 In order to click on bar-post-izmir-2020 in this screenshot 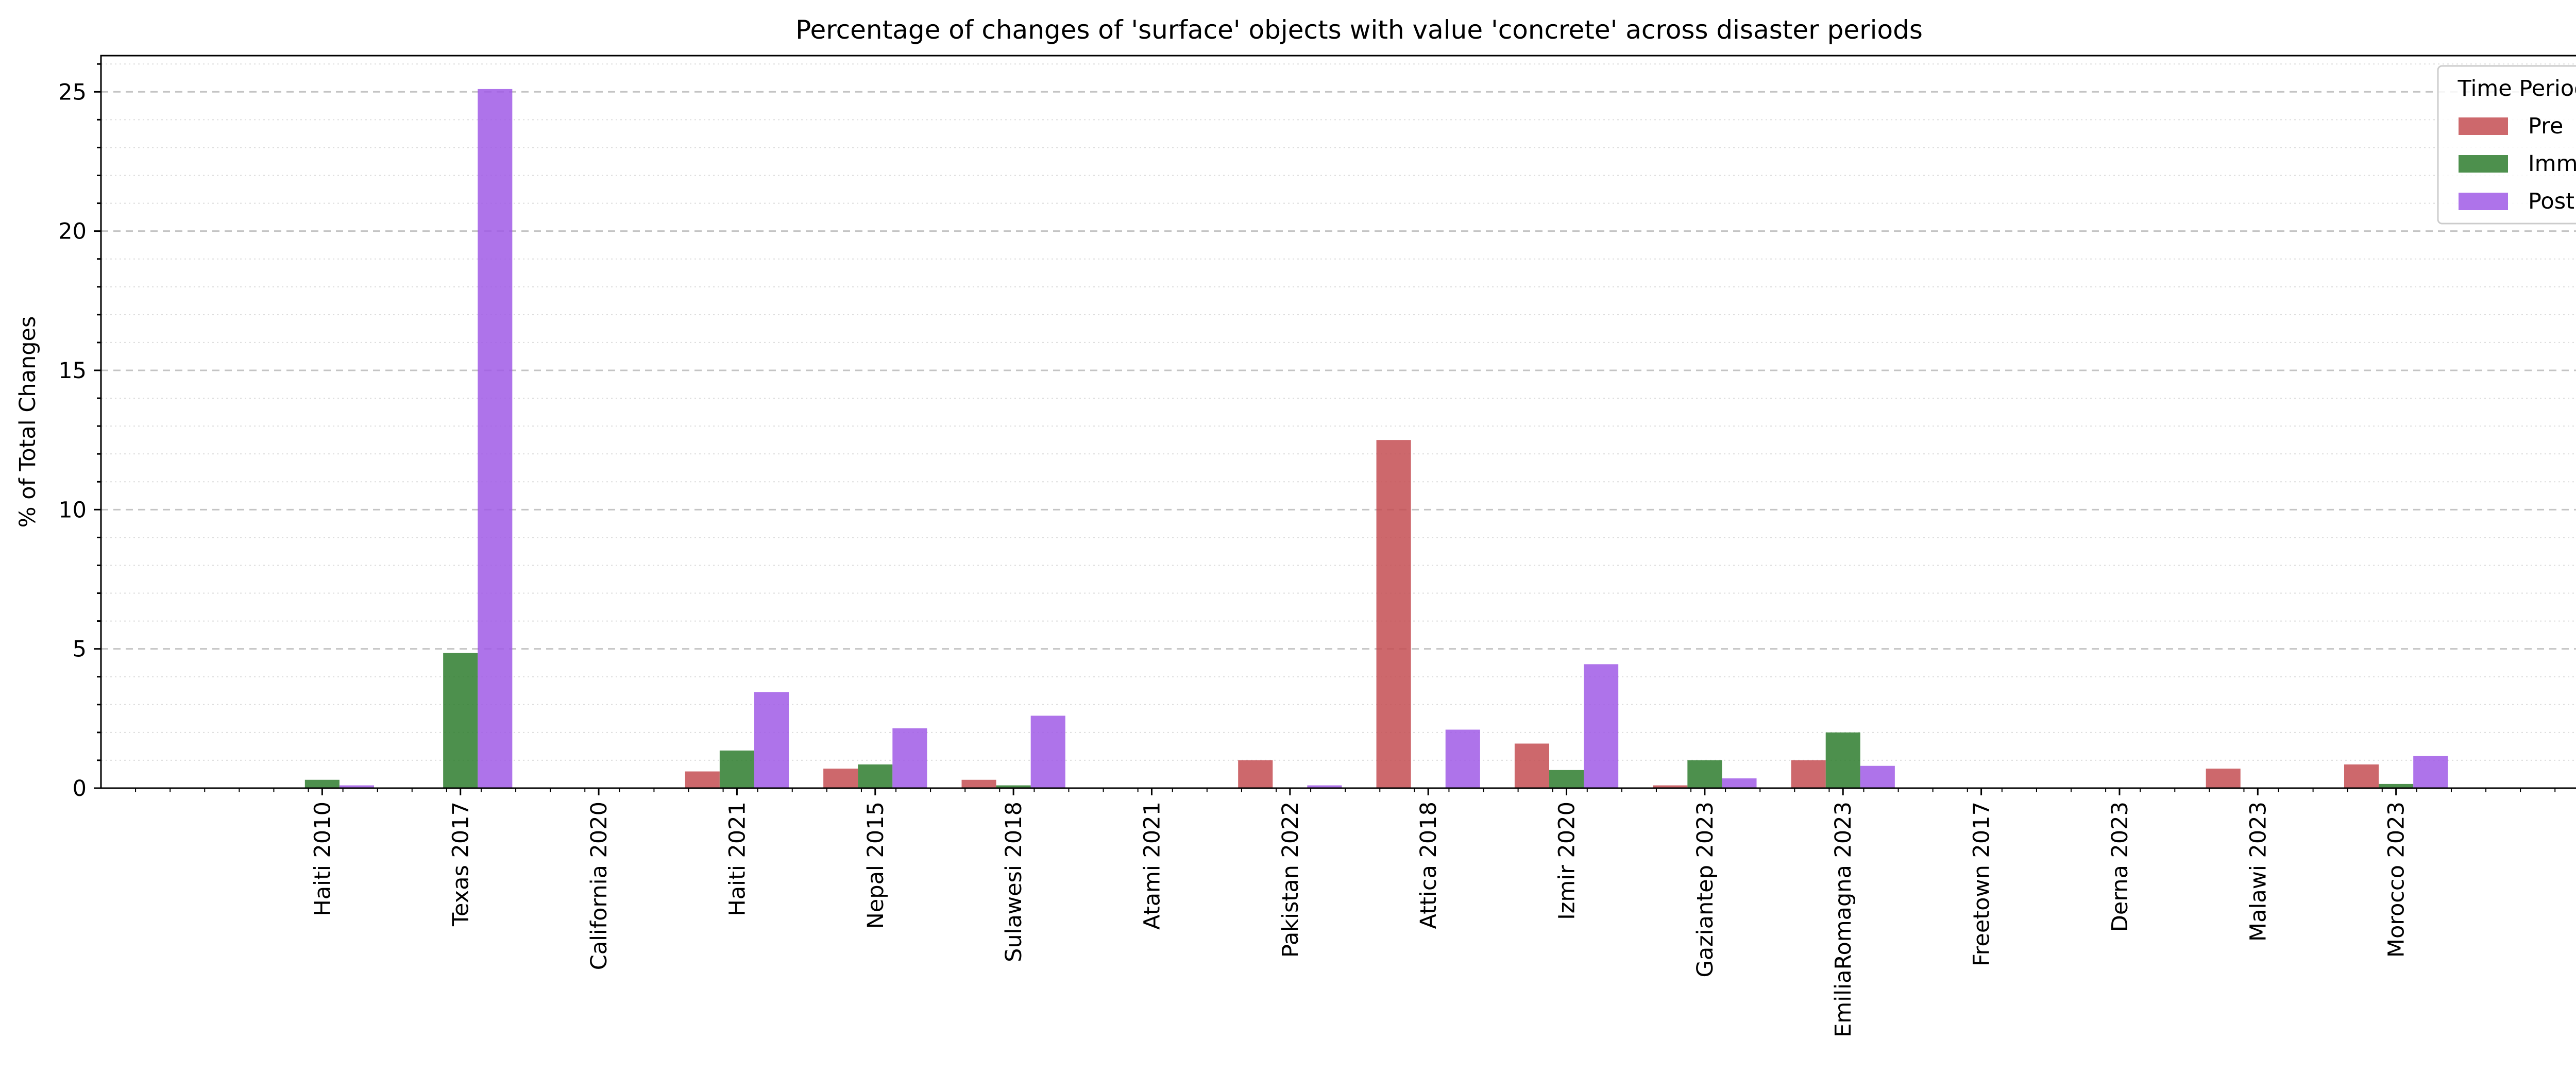, I will do `click(1602, 726)`.